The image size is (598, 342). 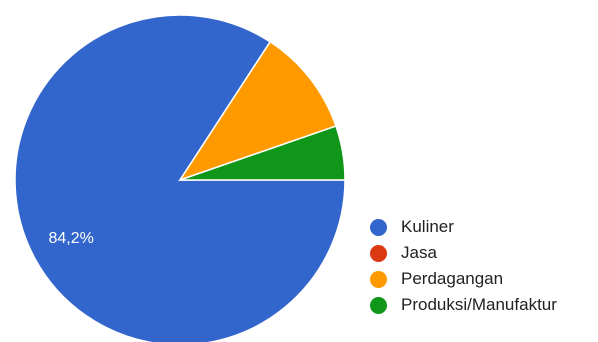 I want to click on legend-label-kuliner: Kuliner, so click(x=427, y=226).